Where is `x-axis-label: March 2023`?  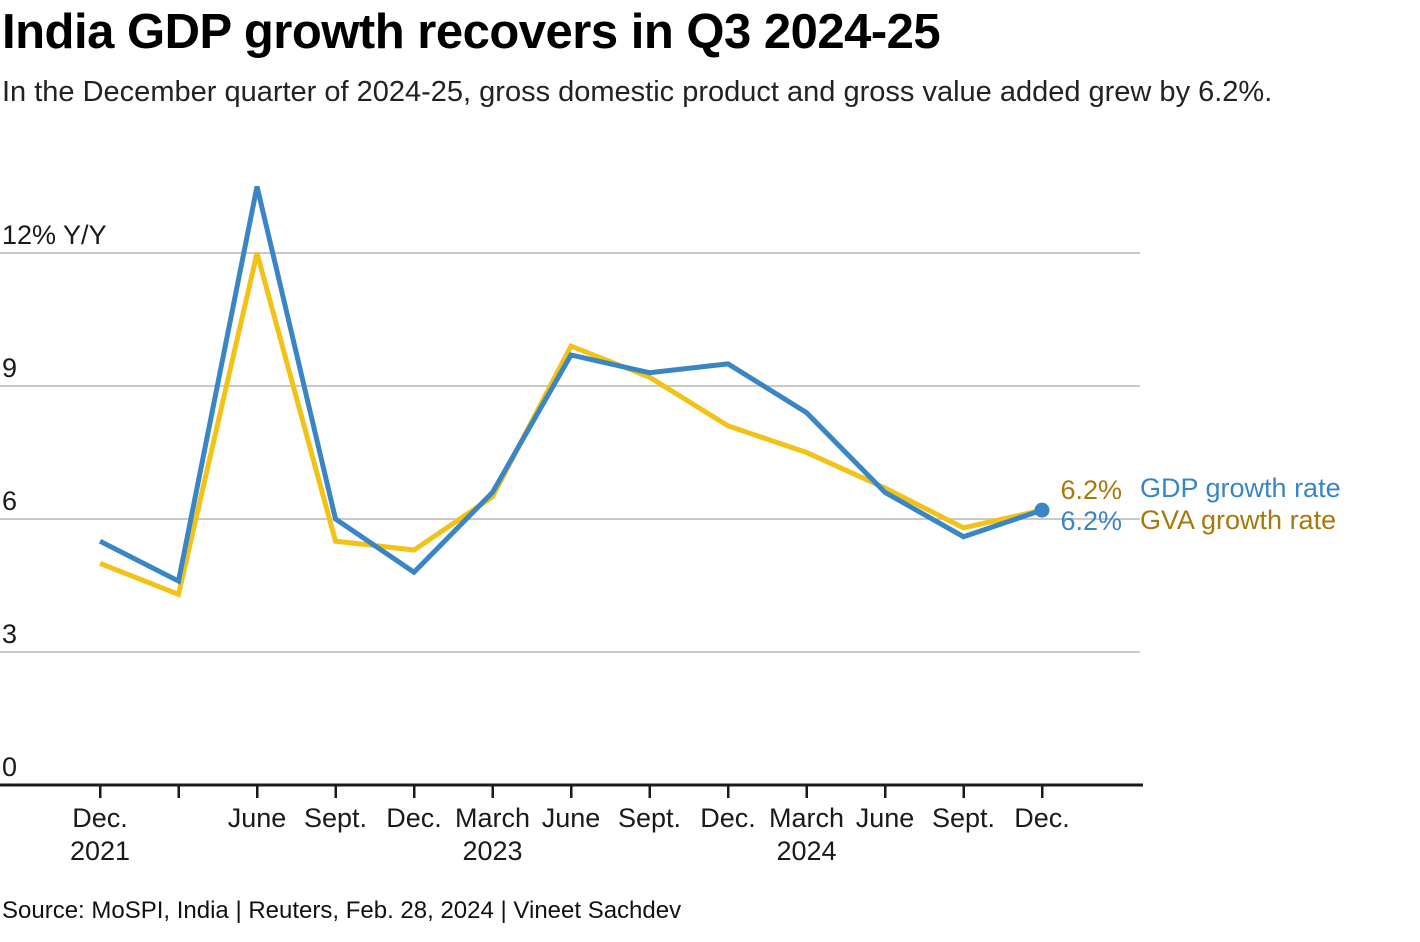 x-axis-label: March 2023 is located at coordinates (492, 834).